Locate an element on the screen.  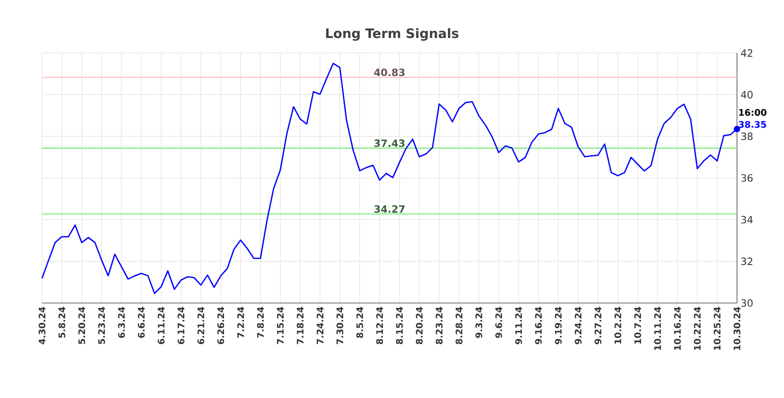
x-tick-label: 6.6.24 is located at coordinates (141, 322).